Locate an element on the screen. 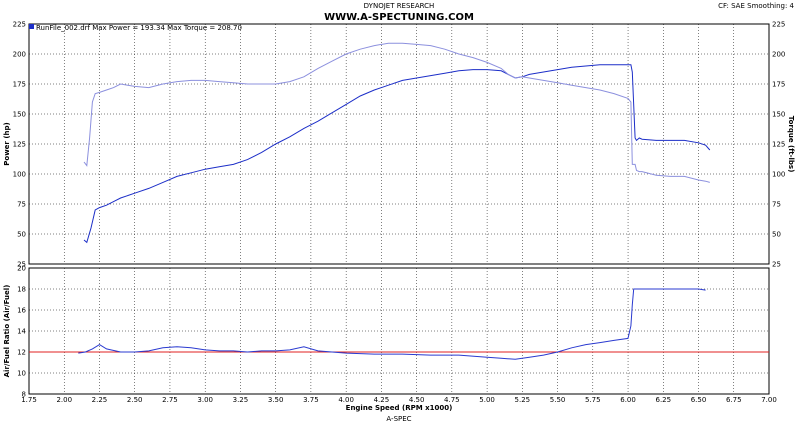 Image resolution: width=798 pixels, height=423 pixels. torque-tick-label: 25 is located at coordinates (776, 265).